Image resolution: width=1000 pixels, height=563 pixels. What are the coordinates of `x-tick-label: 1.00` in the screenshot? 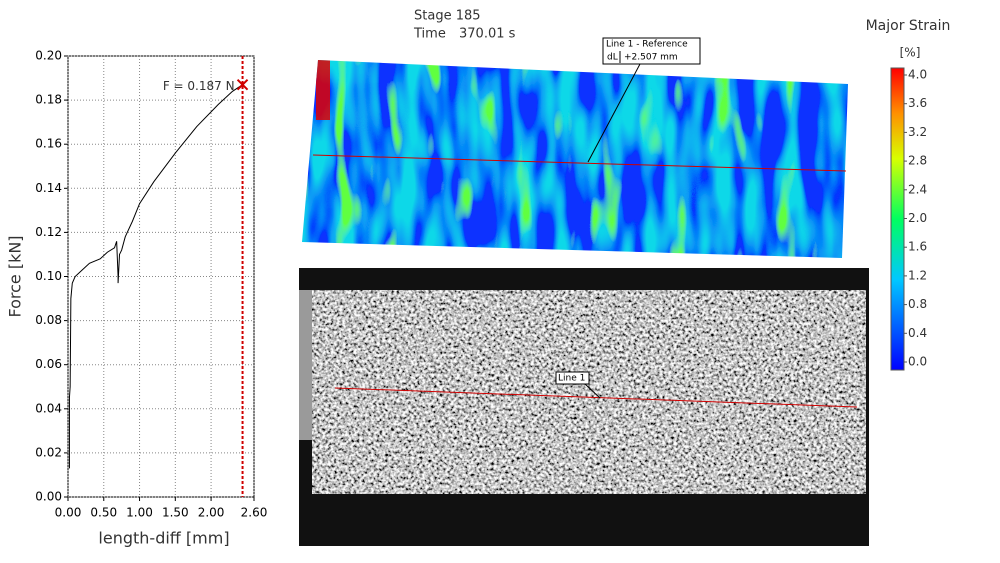 It's located at (139, 513).